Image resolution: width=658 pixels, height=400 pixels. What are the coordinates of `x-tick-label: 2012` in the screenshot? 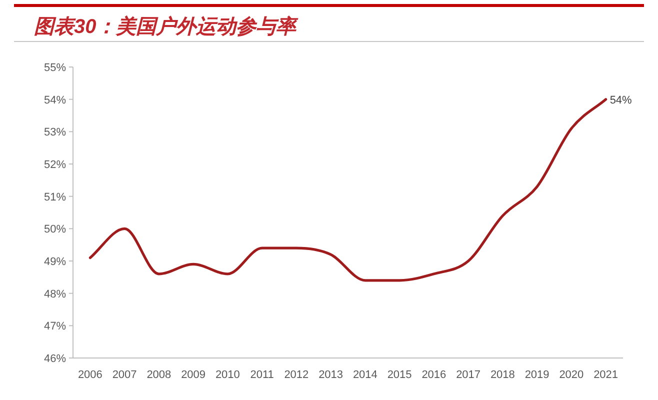 It's located at (296, 375).